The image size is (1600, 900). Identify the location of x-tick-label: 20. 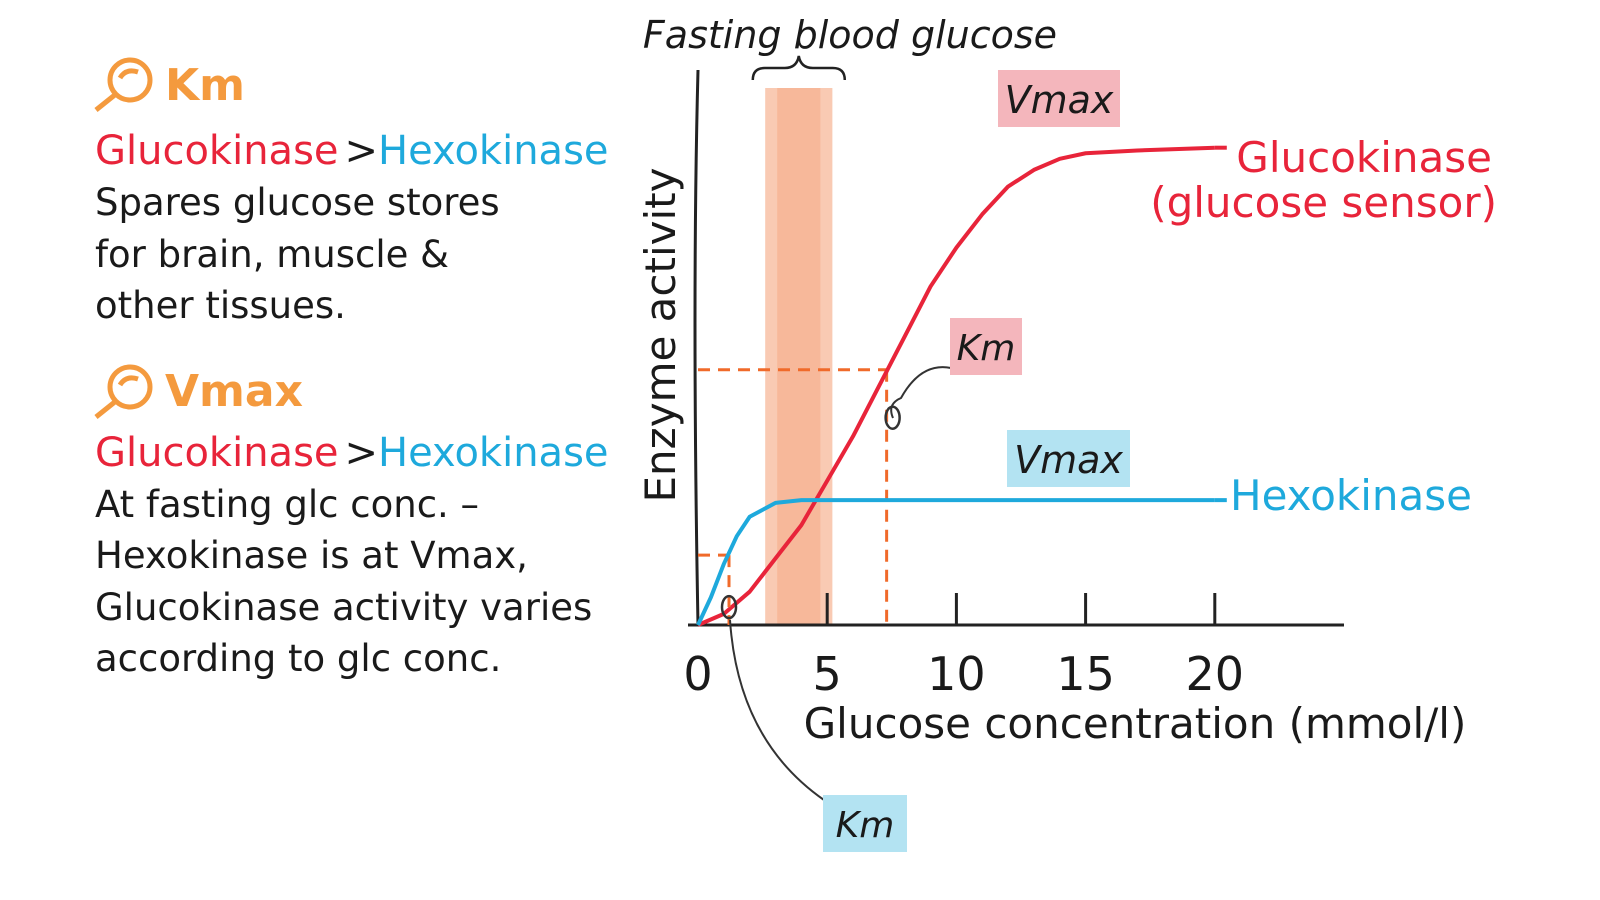
(1215, 674).